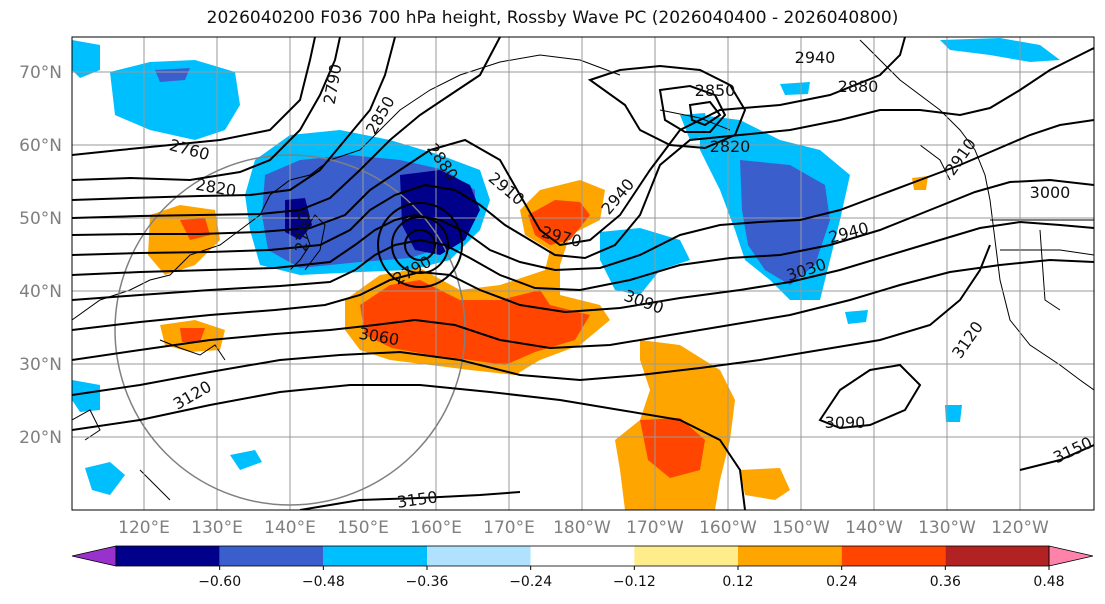 Image resolution: width=1105 pixels, height=604 pixels. Describe the element at coordinates (94, 556) in the screenshot. I see `colorbar-extend-low` at that location.